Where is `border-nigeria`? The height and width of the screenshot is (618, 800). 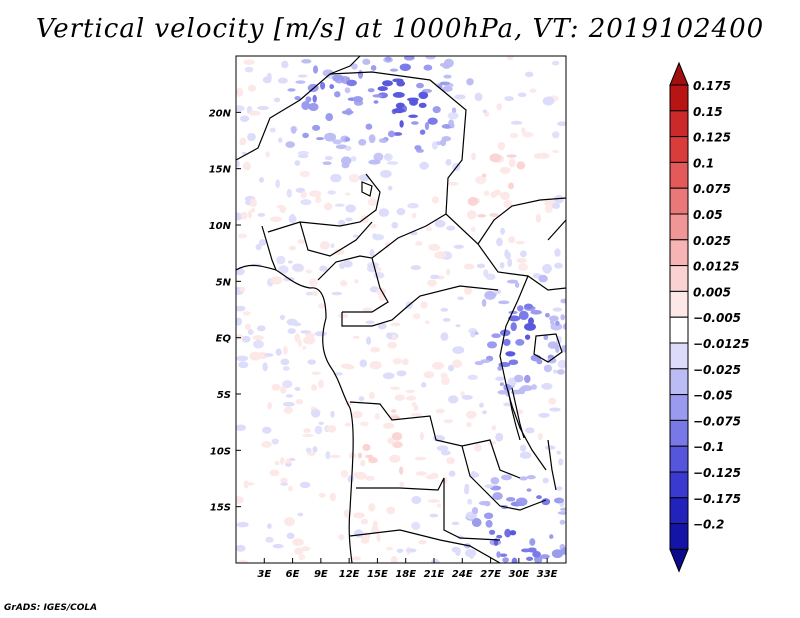
border-nigeria is located at coordinates (317, 246).